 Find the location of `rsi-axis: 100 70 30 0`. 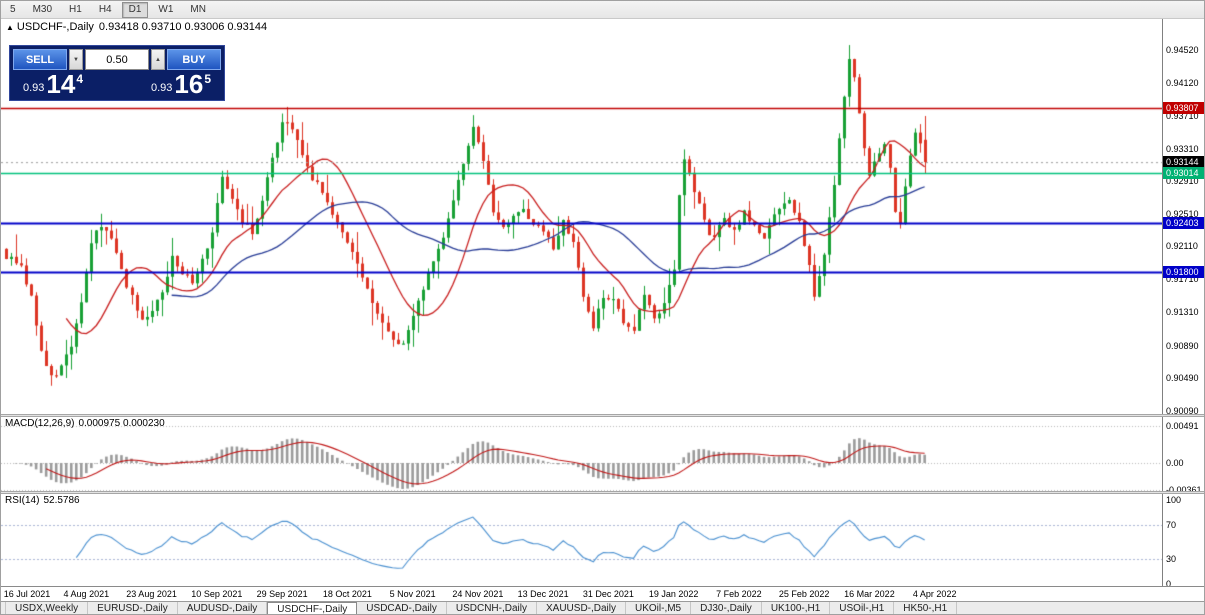

rsi-axis: 100 70 30 0 is located at coordinates (1183, 541).